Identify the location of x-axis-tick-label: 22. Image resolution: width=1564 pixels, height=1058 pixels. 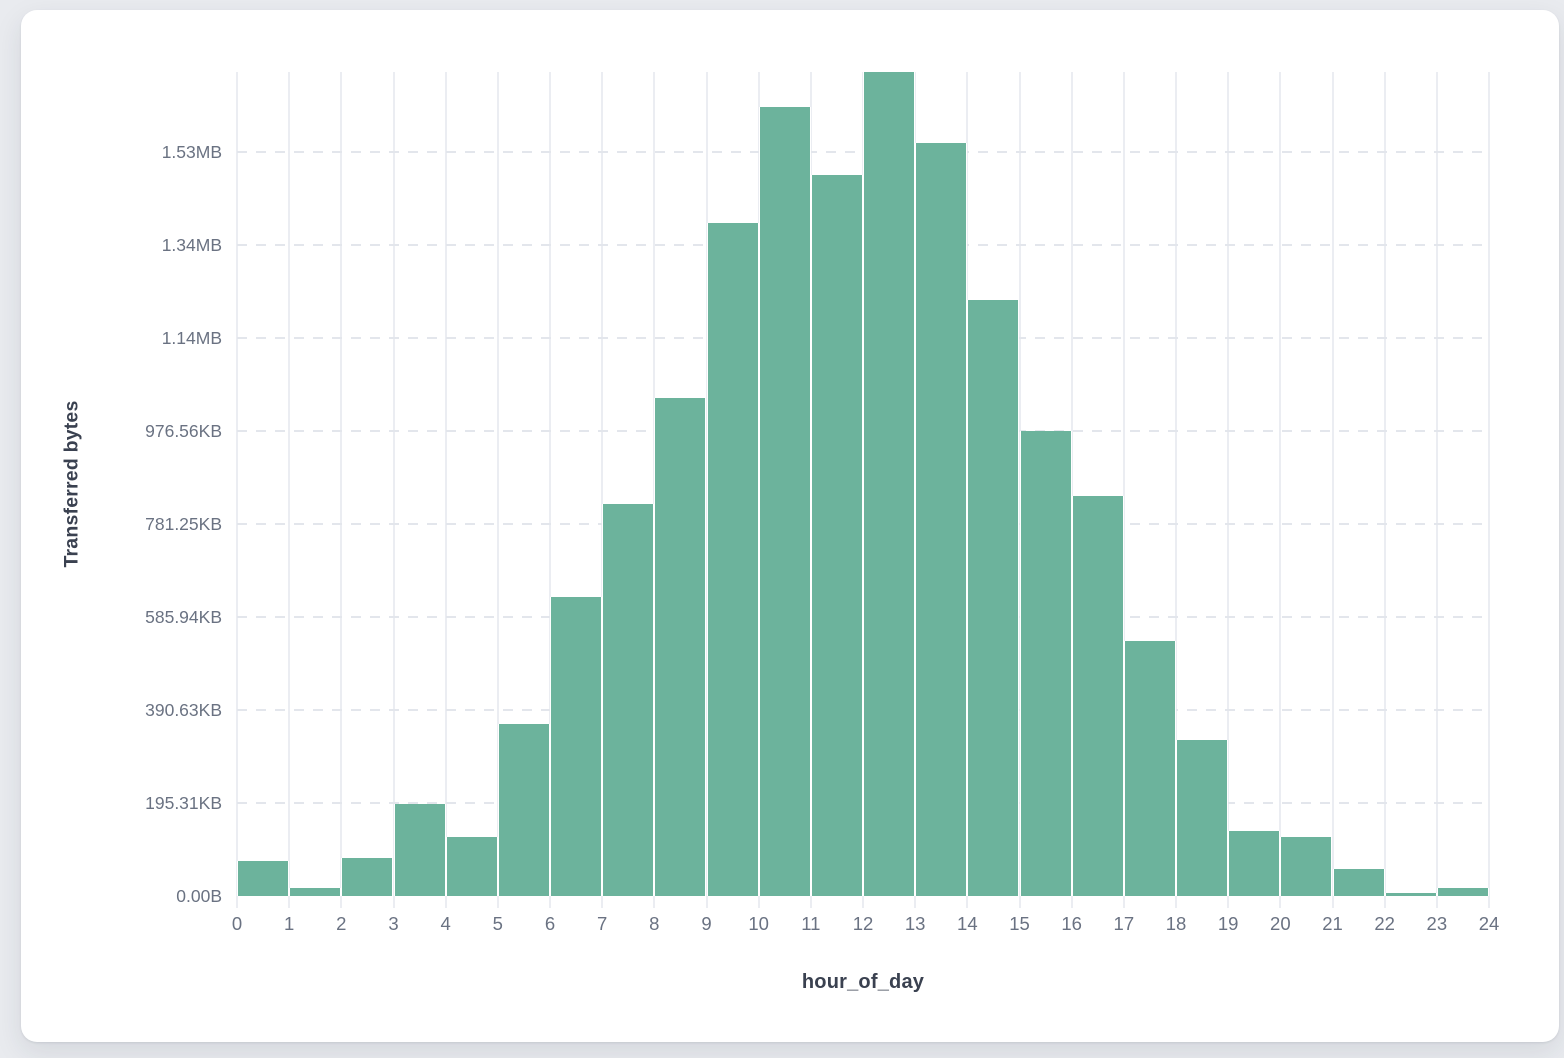
(1384, 923).